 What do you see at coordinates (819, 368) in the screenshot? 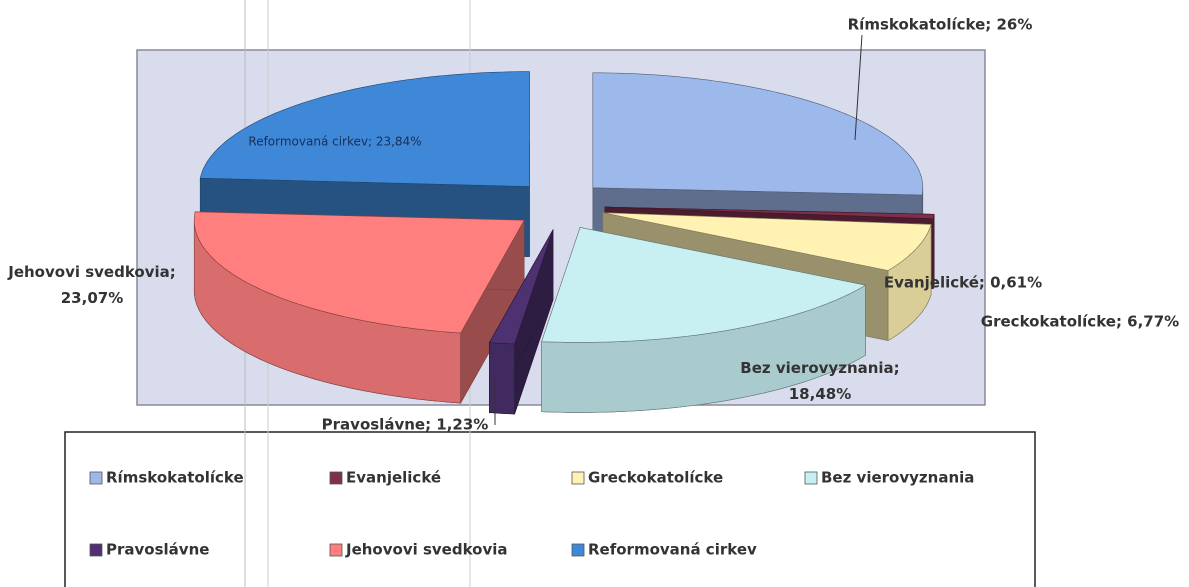
I see `data-label-line: Bez vierovyznania;` at bounding box center [819, 368].